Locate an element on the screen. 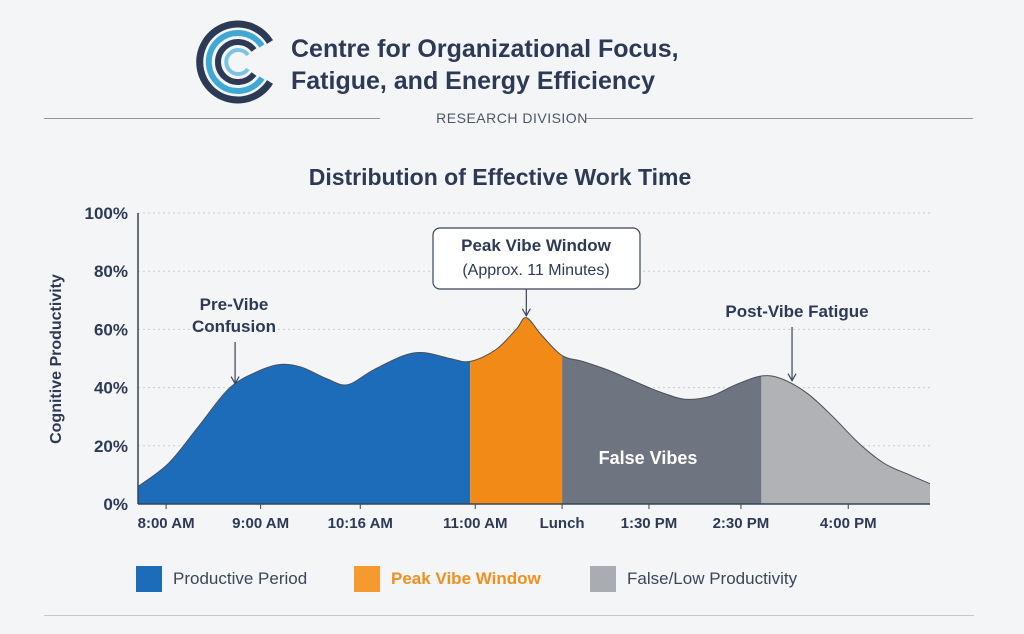  y-tick-label: 20% is located at coordinates (111, 446).